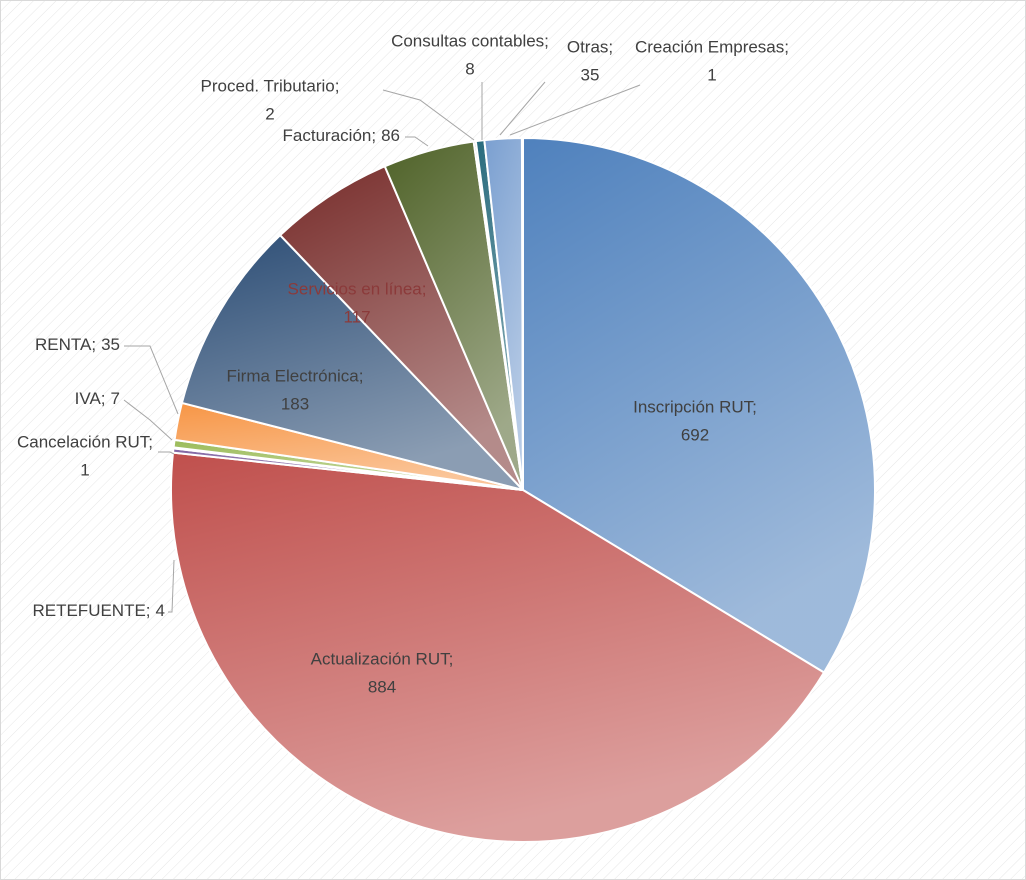 The width and height of the screenshot is (1026, 880). Describe the element at coordinates (295, 403) in the screenshot. I see `data-label-value: 183` at that location.